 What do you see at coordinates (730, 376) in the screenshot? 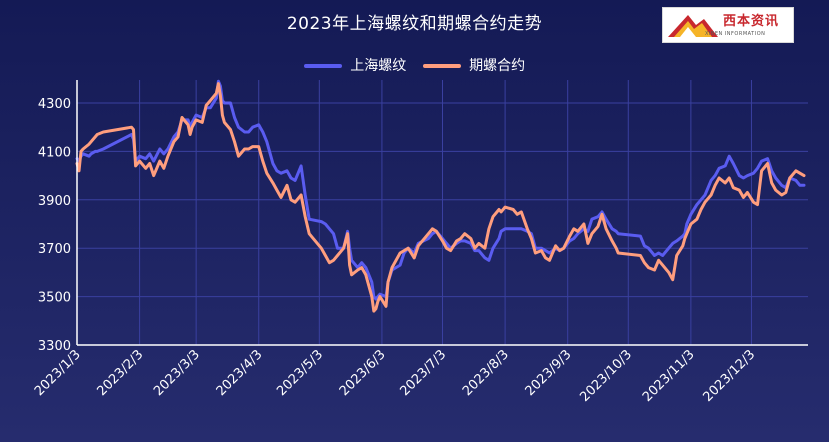
I see `x-tick-label: 2023/12/3` at bounding box center [730, 376].